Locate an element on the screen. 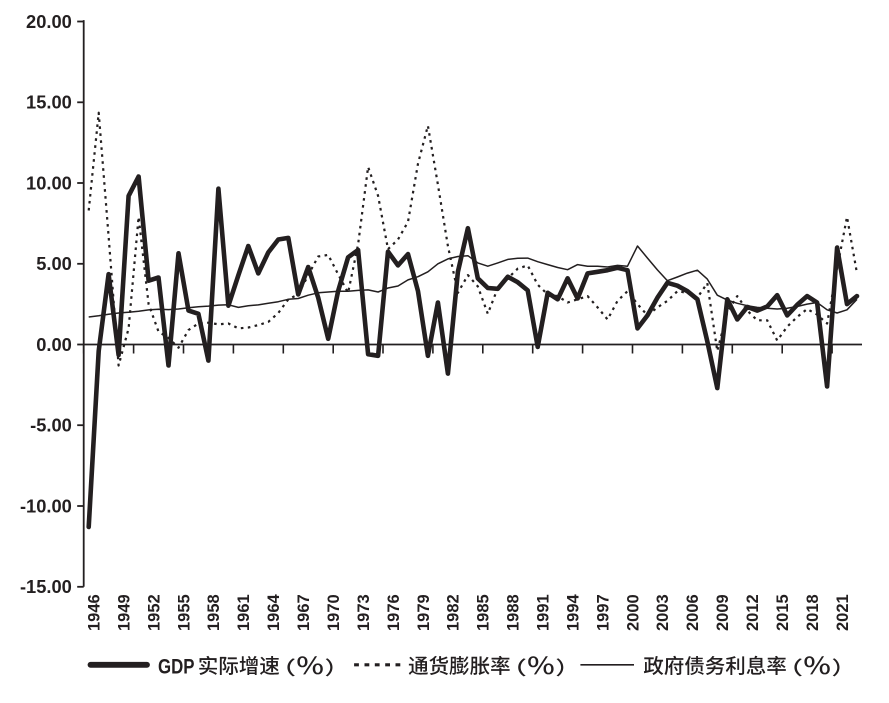 The width and height of the screenshot is (889, 703). svg-text: 1970 is located at coordinates (334, 612).